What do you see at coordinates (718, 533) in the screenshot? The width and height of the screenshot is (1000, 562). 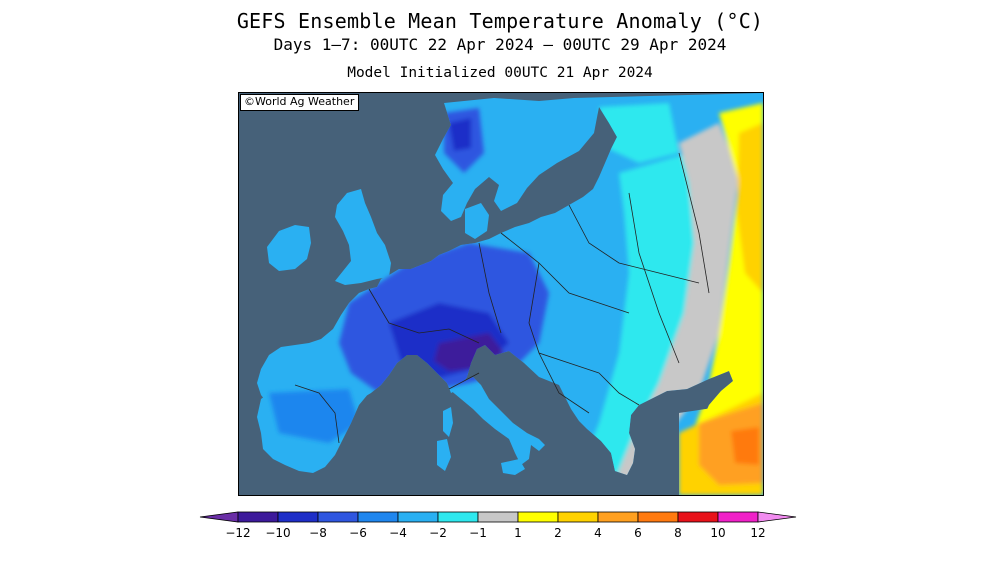 I see `colorbar-tick-label: 10` at bounding box center [718, 533].